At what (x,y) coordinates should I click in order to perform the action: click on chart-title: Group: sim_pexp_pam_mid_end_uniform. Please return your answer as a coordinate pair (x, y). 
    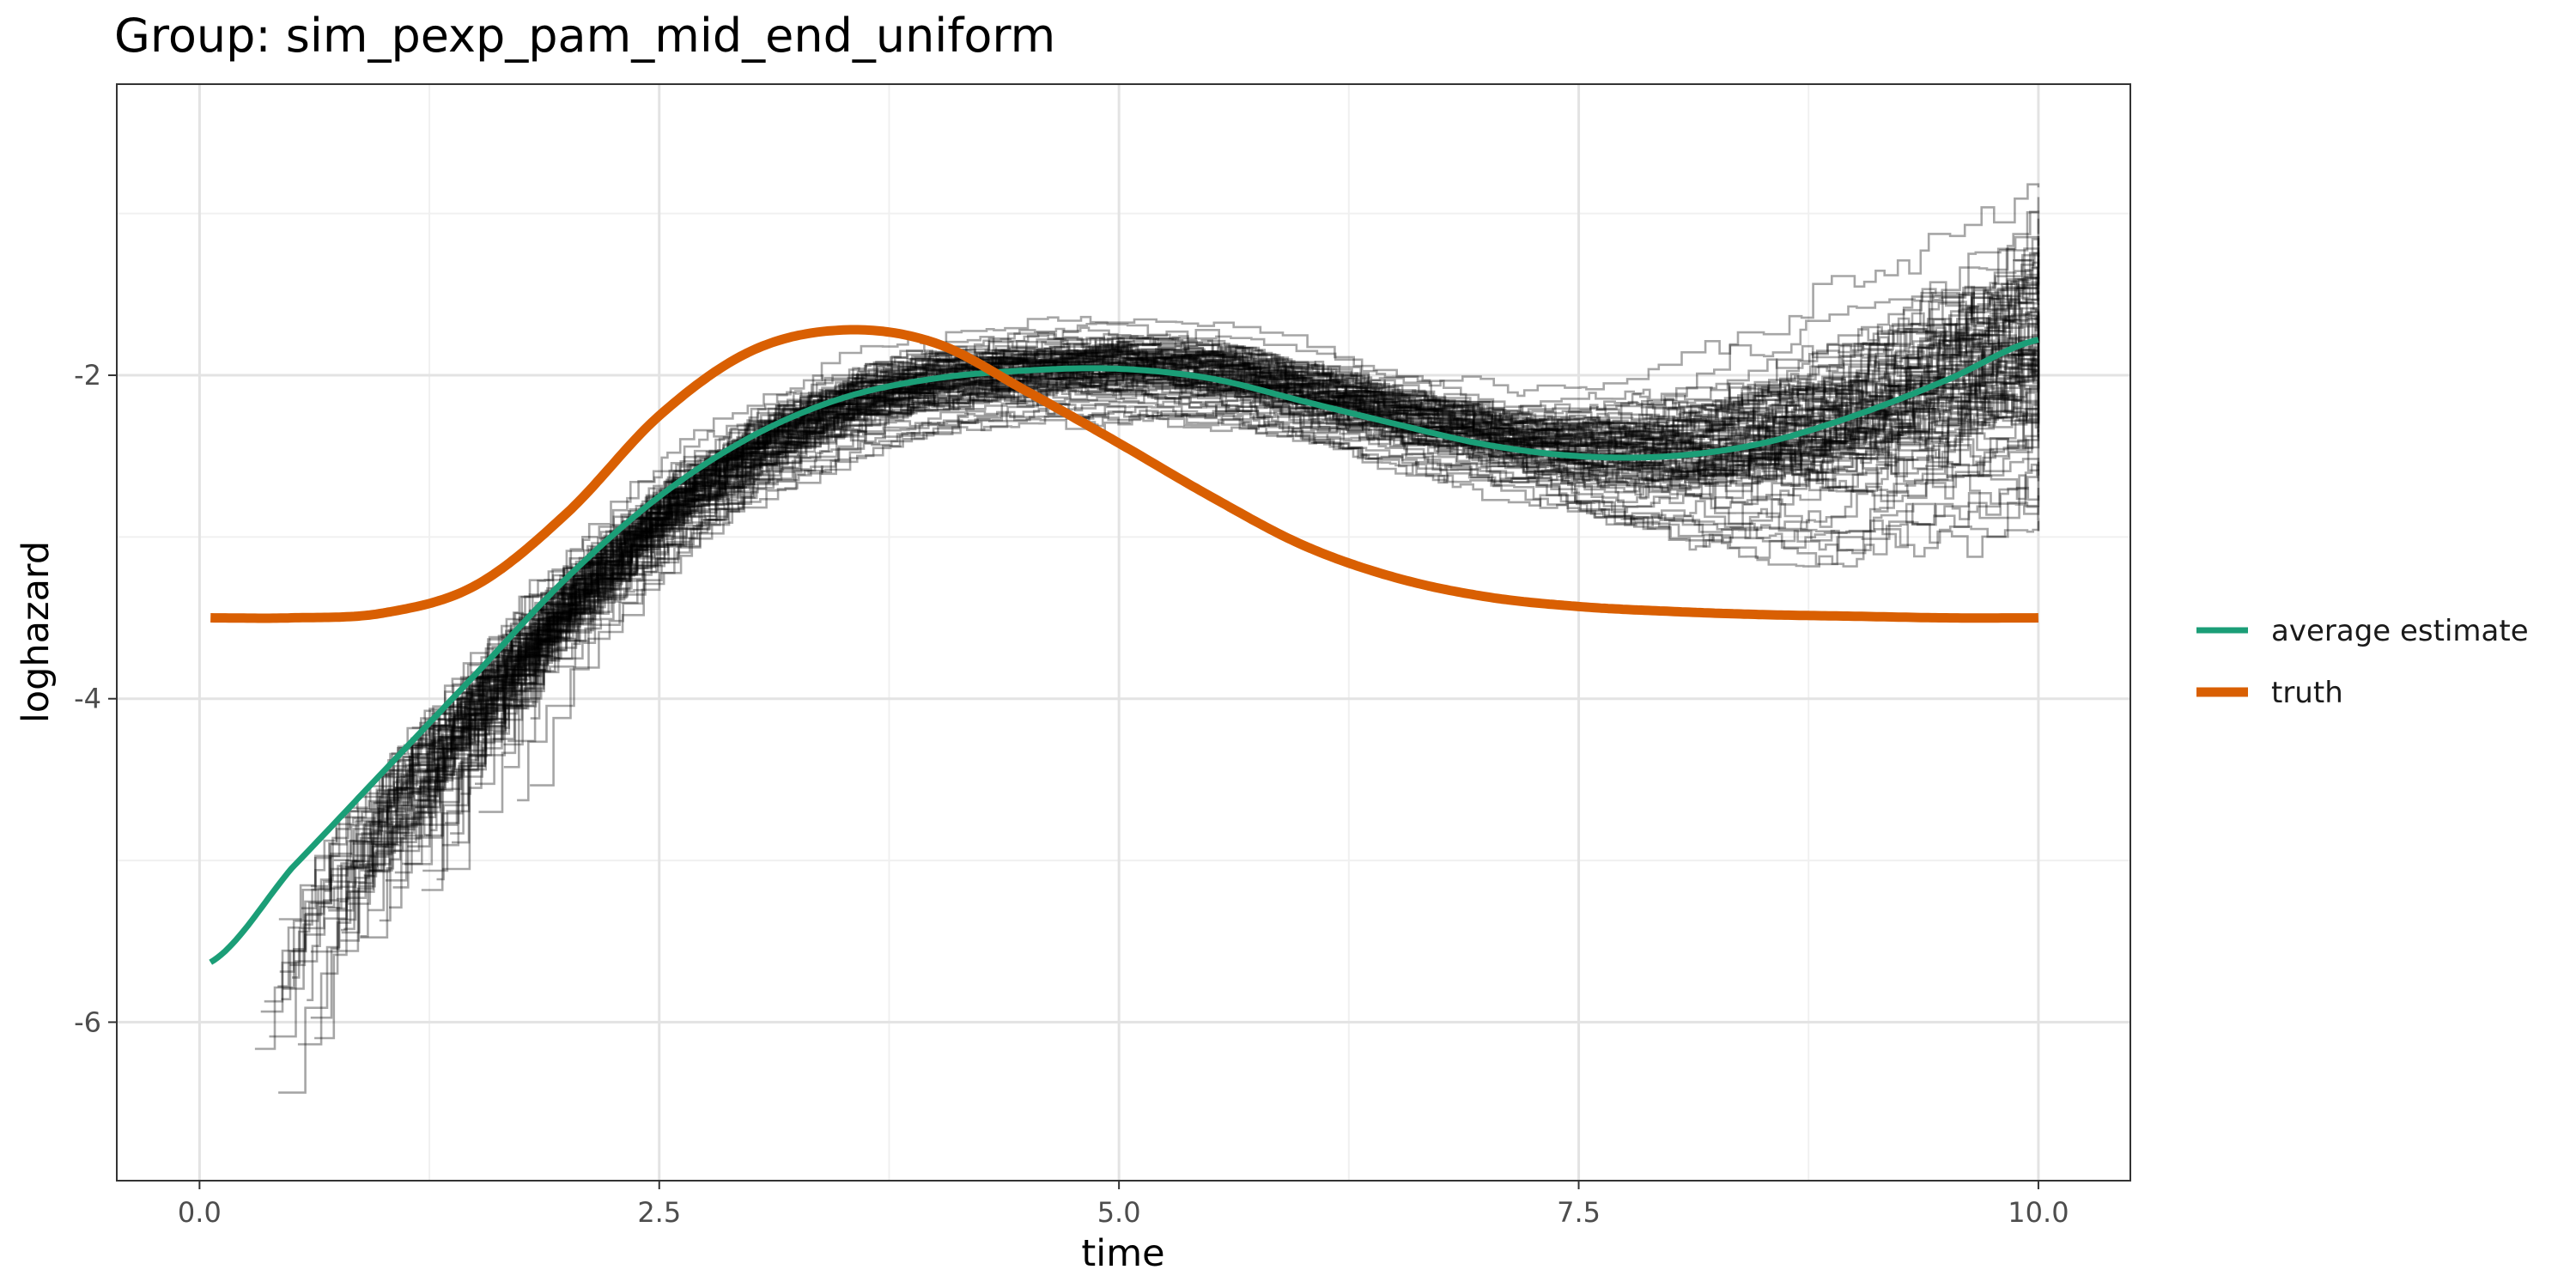
    Looking at the image, I should click on (585, 36).